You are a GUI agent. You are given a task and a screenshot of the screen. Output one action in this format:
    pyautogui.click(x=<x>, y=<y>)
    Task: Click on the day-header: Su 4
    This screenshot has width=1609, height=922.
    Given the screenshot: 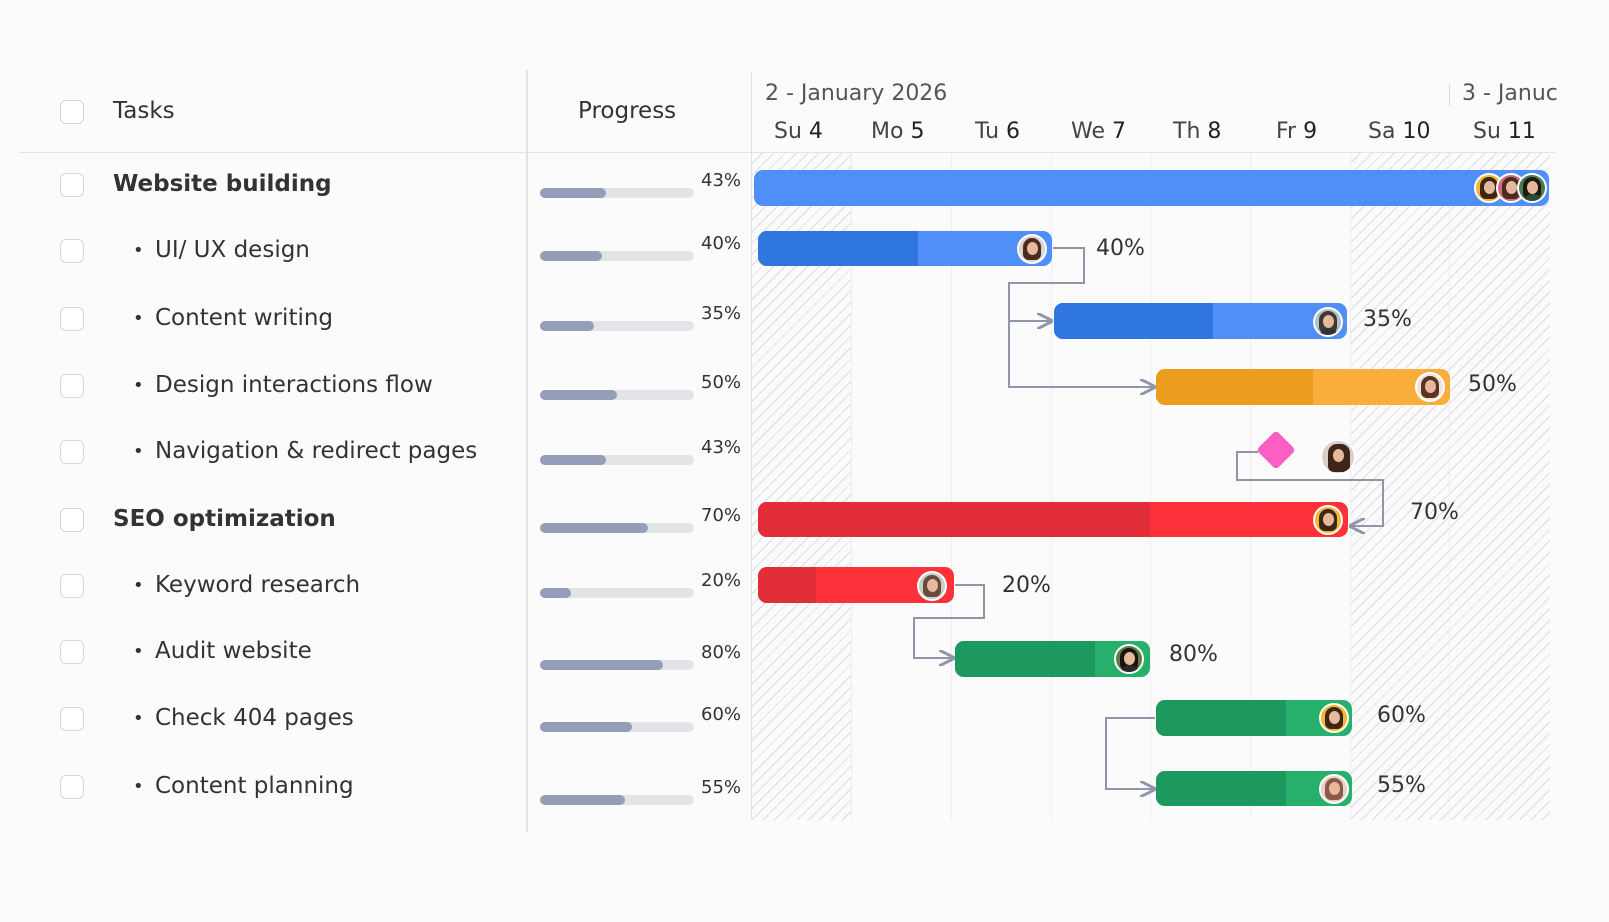 What is the action you would take?
    pyautogui.click(x=798, y=131)
    